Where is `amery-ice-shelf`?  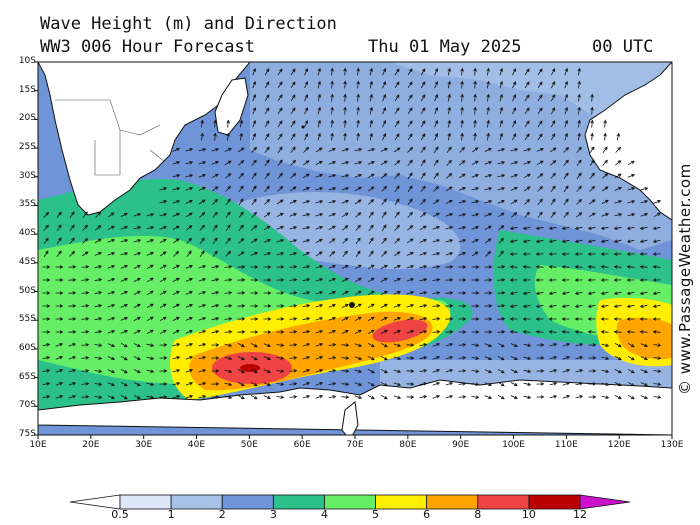
amery-ice-shelf is located at coordinates (350, 418).